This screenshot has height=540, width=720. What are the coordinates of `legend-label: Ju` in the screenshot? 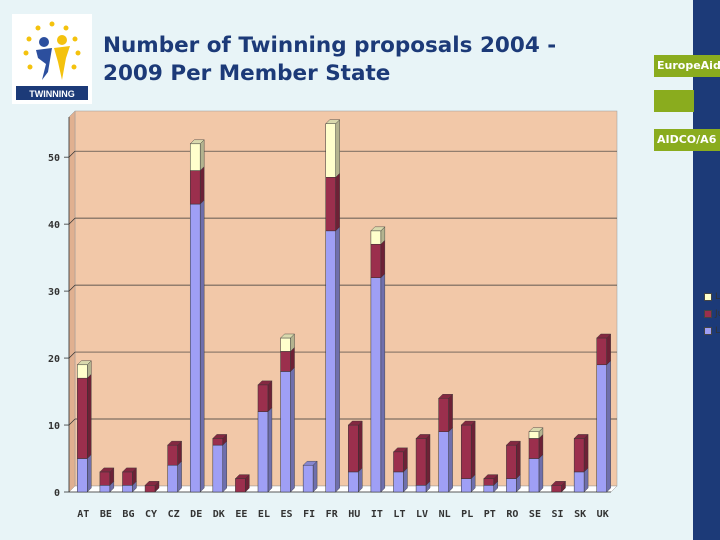 It's located at (717, 314).